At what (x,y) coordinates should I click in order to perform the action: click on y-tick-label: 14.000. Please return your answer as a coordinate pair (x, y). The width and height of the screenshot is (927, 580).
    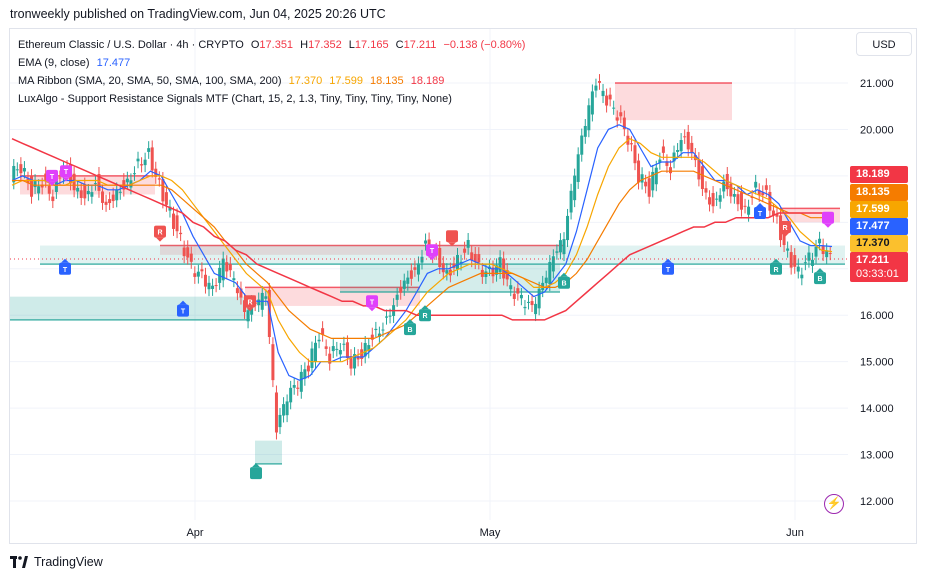
    Looking at the image, I should click on (877, 409).